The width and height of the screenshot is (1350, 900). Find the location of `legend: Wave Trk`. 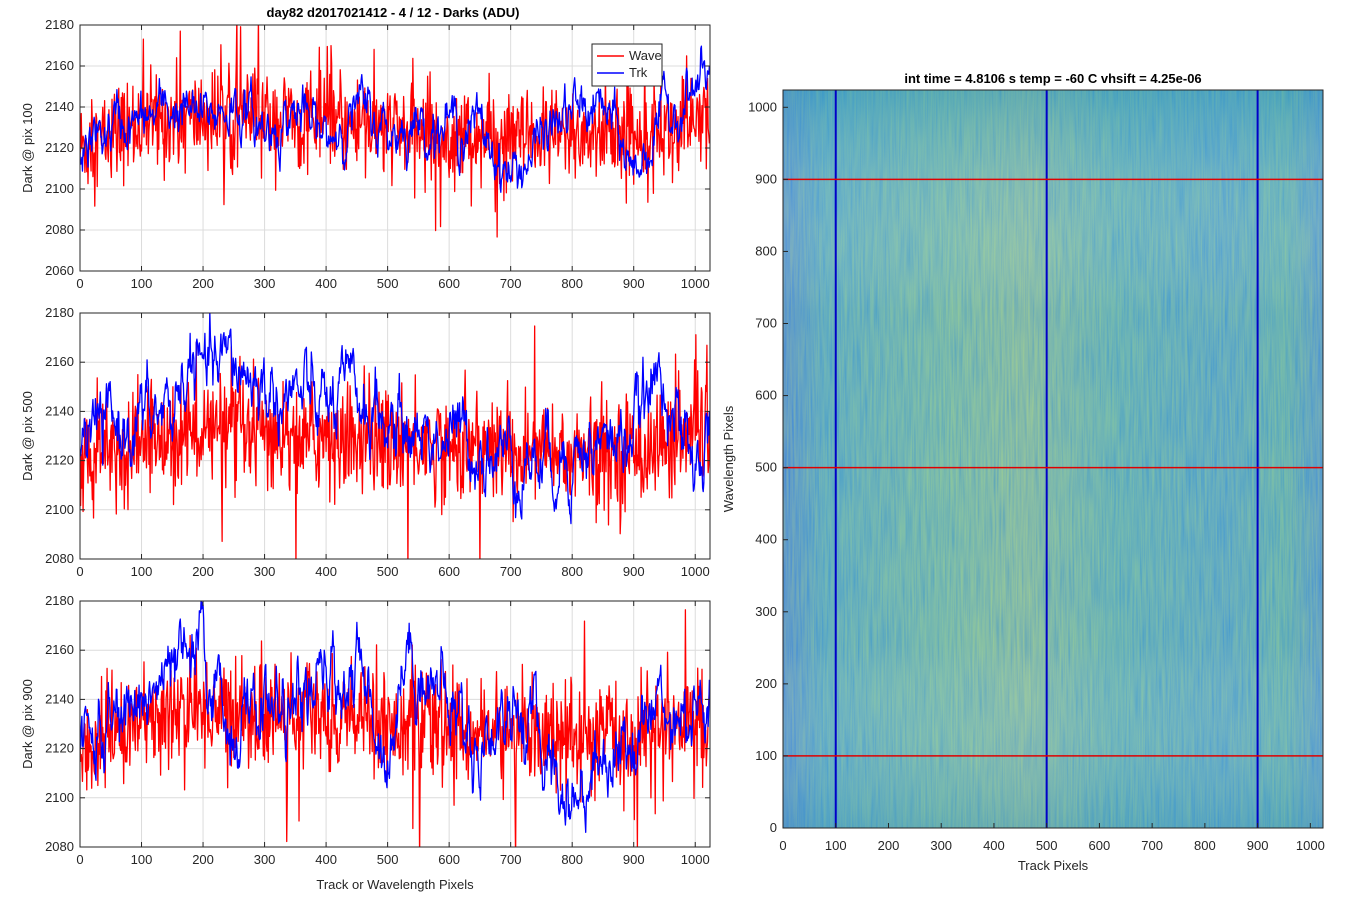

legend: Wave Trk is located at coordinates (627, 65).